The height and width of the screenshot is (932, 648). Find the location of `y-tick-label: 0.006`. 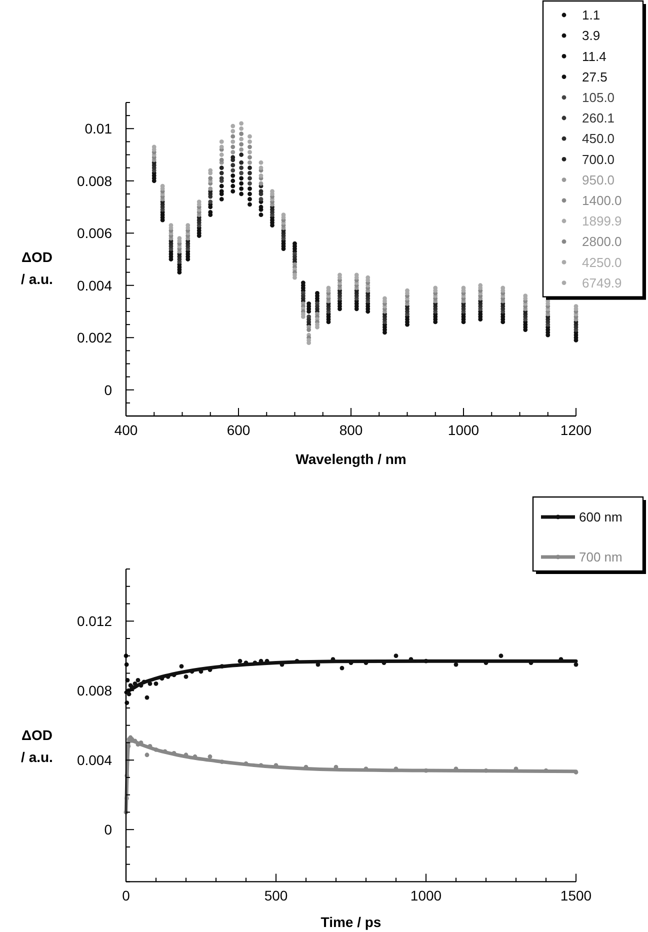

y-tick-label: 0.006 is located at coordinates (94, 233).